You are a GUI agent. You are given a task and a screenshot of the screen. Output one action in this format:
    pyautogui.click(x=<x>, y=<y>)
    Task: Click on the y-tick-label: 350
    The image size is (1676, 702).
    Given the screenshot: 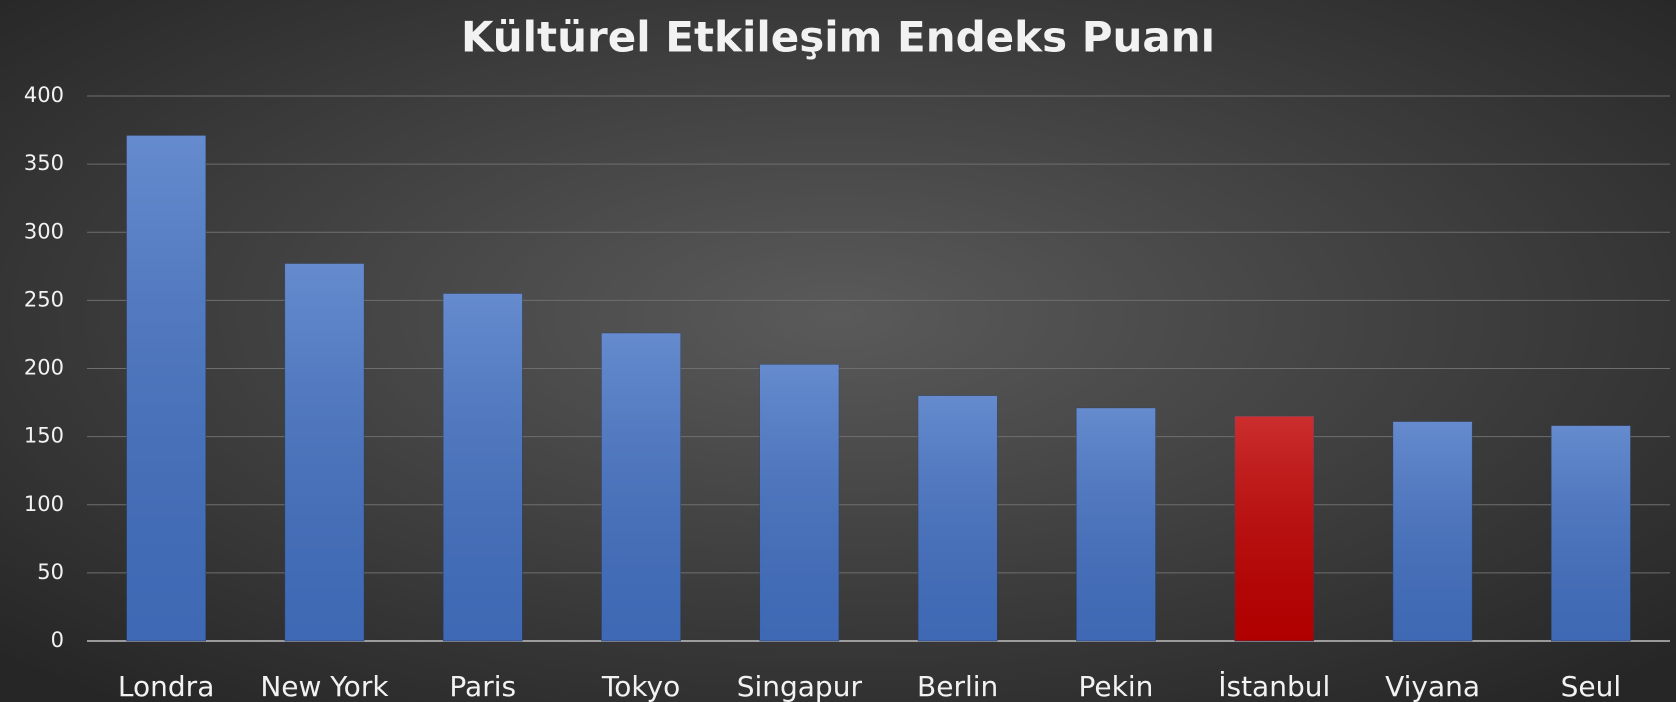 What is the action you would take?
    pyautogui.click(x=44, y=163)
    